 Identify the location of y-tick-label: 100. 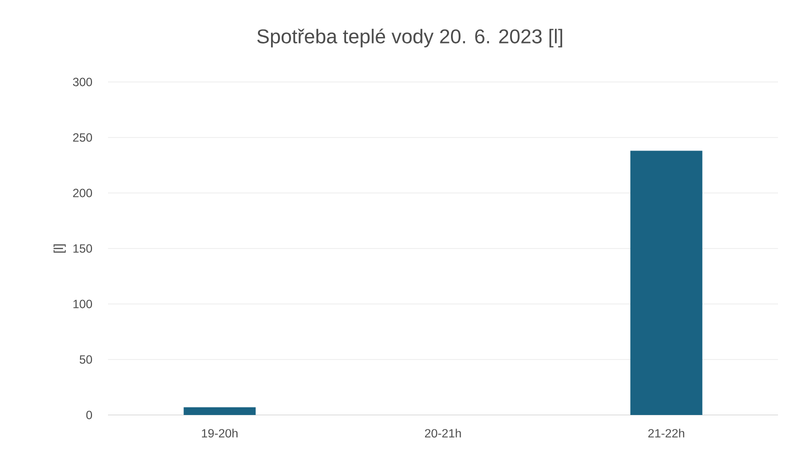
(82, 304).